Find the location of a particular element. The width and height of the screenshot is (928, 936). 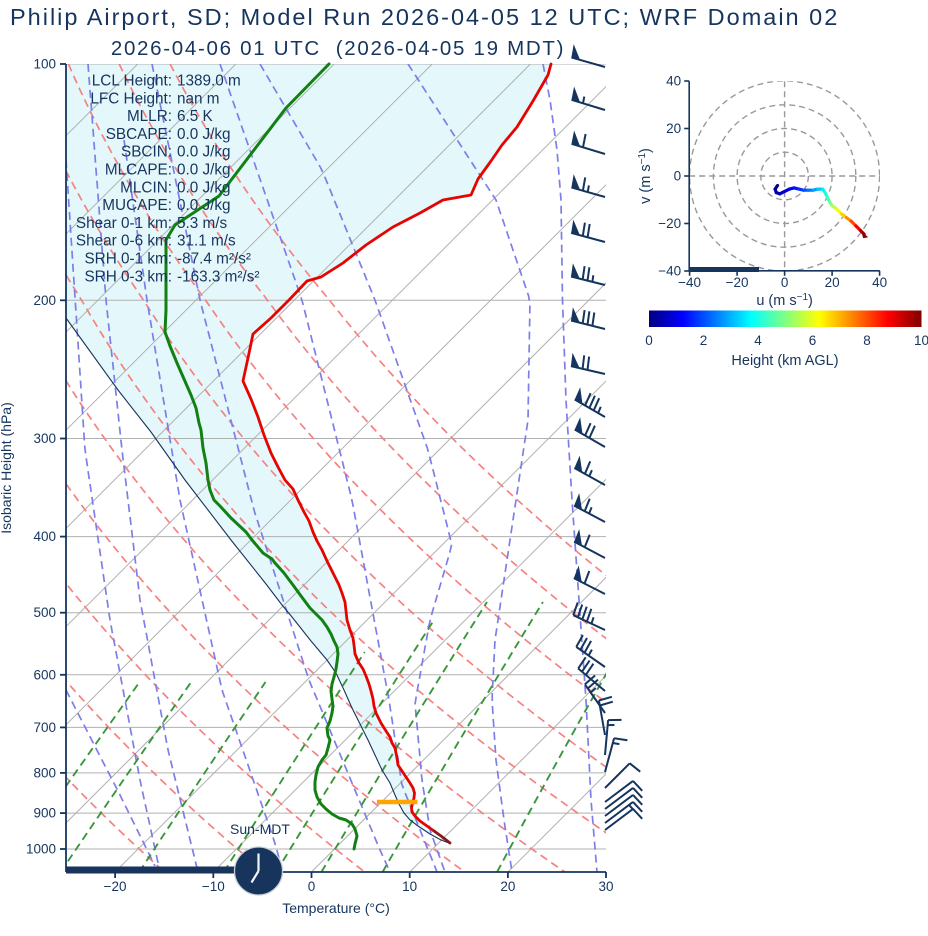

svg-text: LCL Height: is located at coordinates (132, 81).